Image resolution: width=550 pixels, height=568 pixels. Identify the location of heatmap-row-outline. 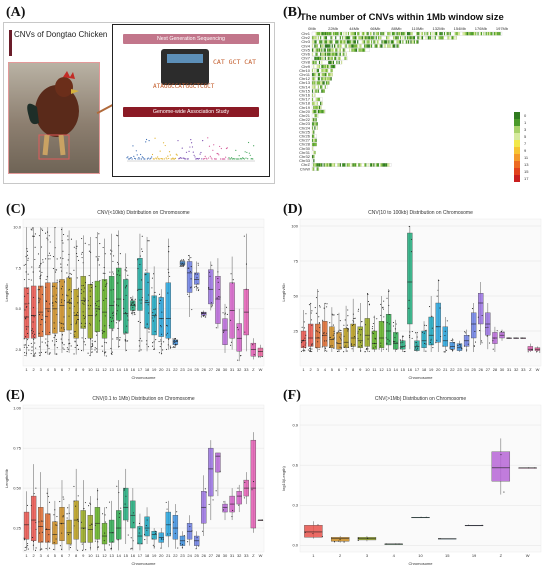
(315, 169).